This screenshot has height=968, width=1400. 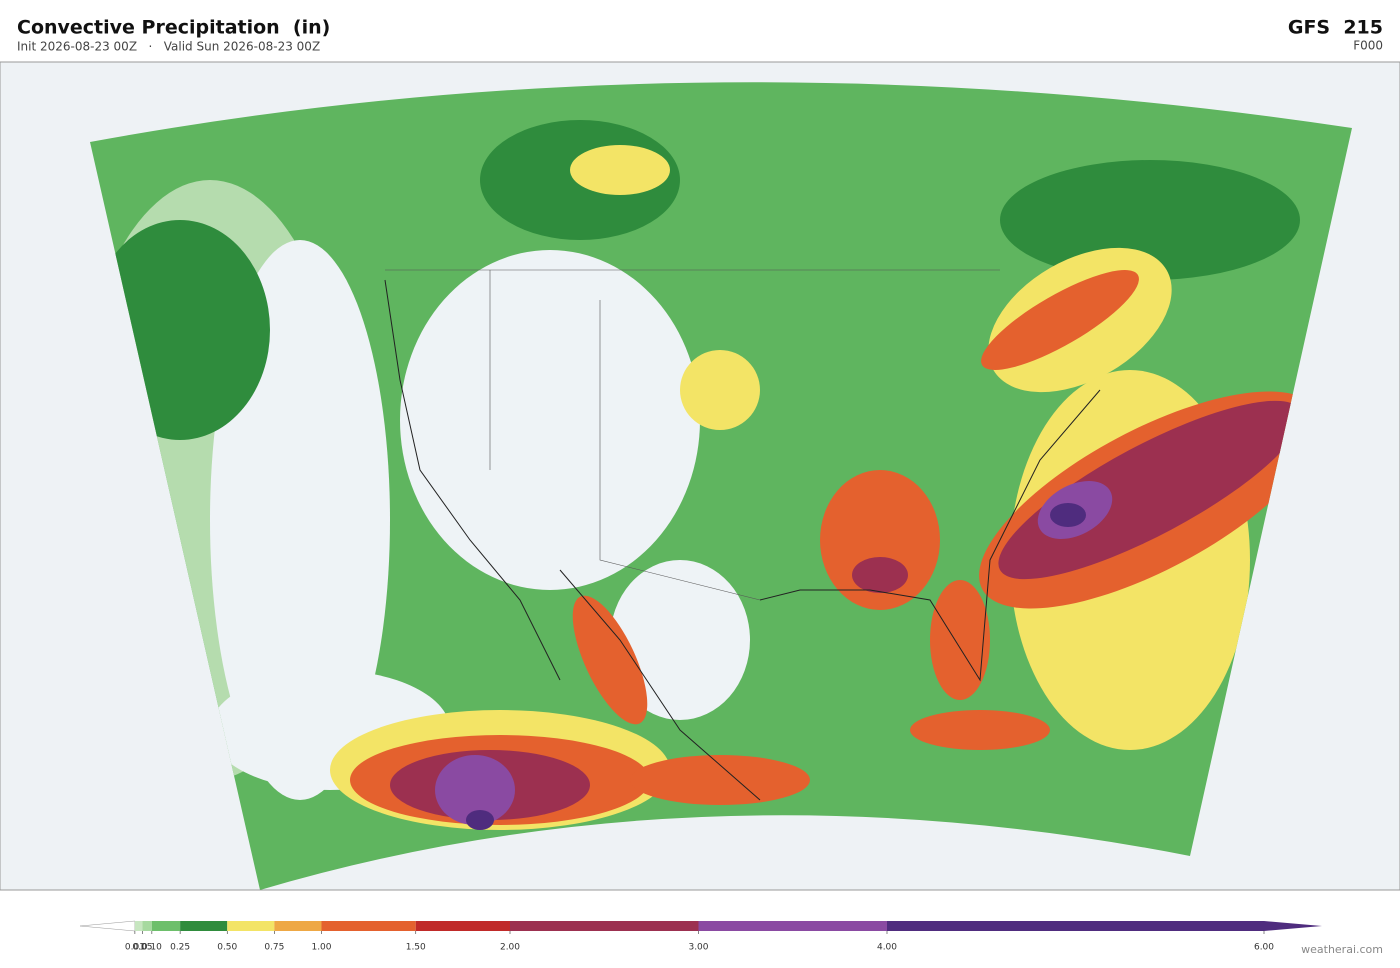 What do you see at coordinates (321, 948) in the screenshot?
I see `colorbar-tick-label: 1.00` at bounding box center [321, 948].